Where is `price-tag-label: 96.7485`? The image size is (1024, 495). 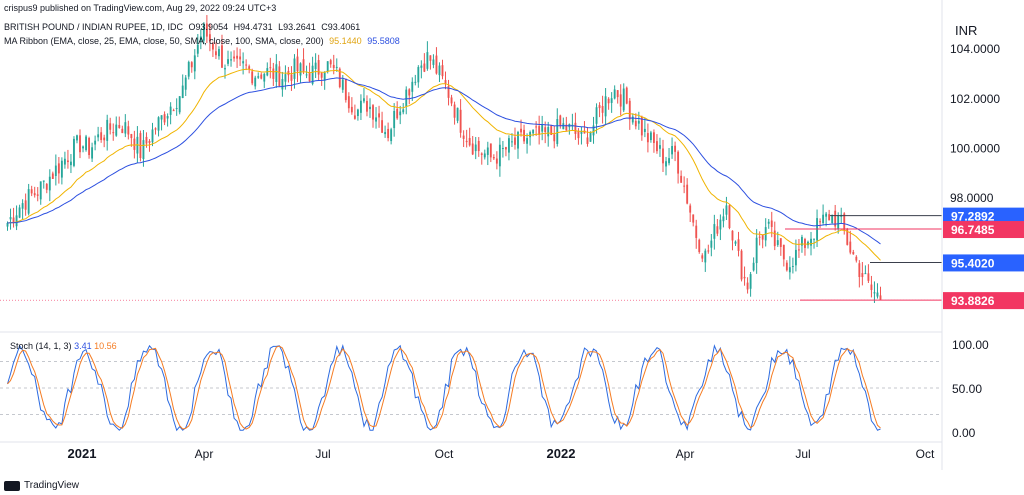
price-tag-label: 96.7485 is located at coordinates (973, 230).